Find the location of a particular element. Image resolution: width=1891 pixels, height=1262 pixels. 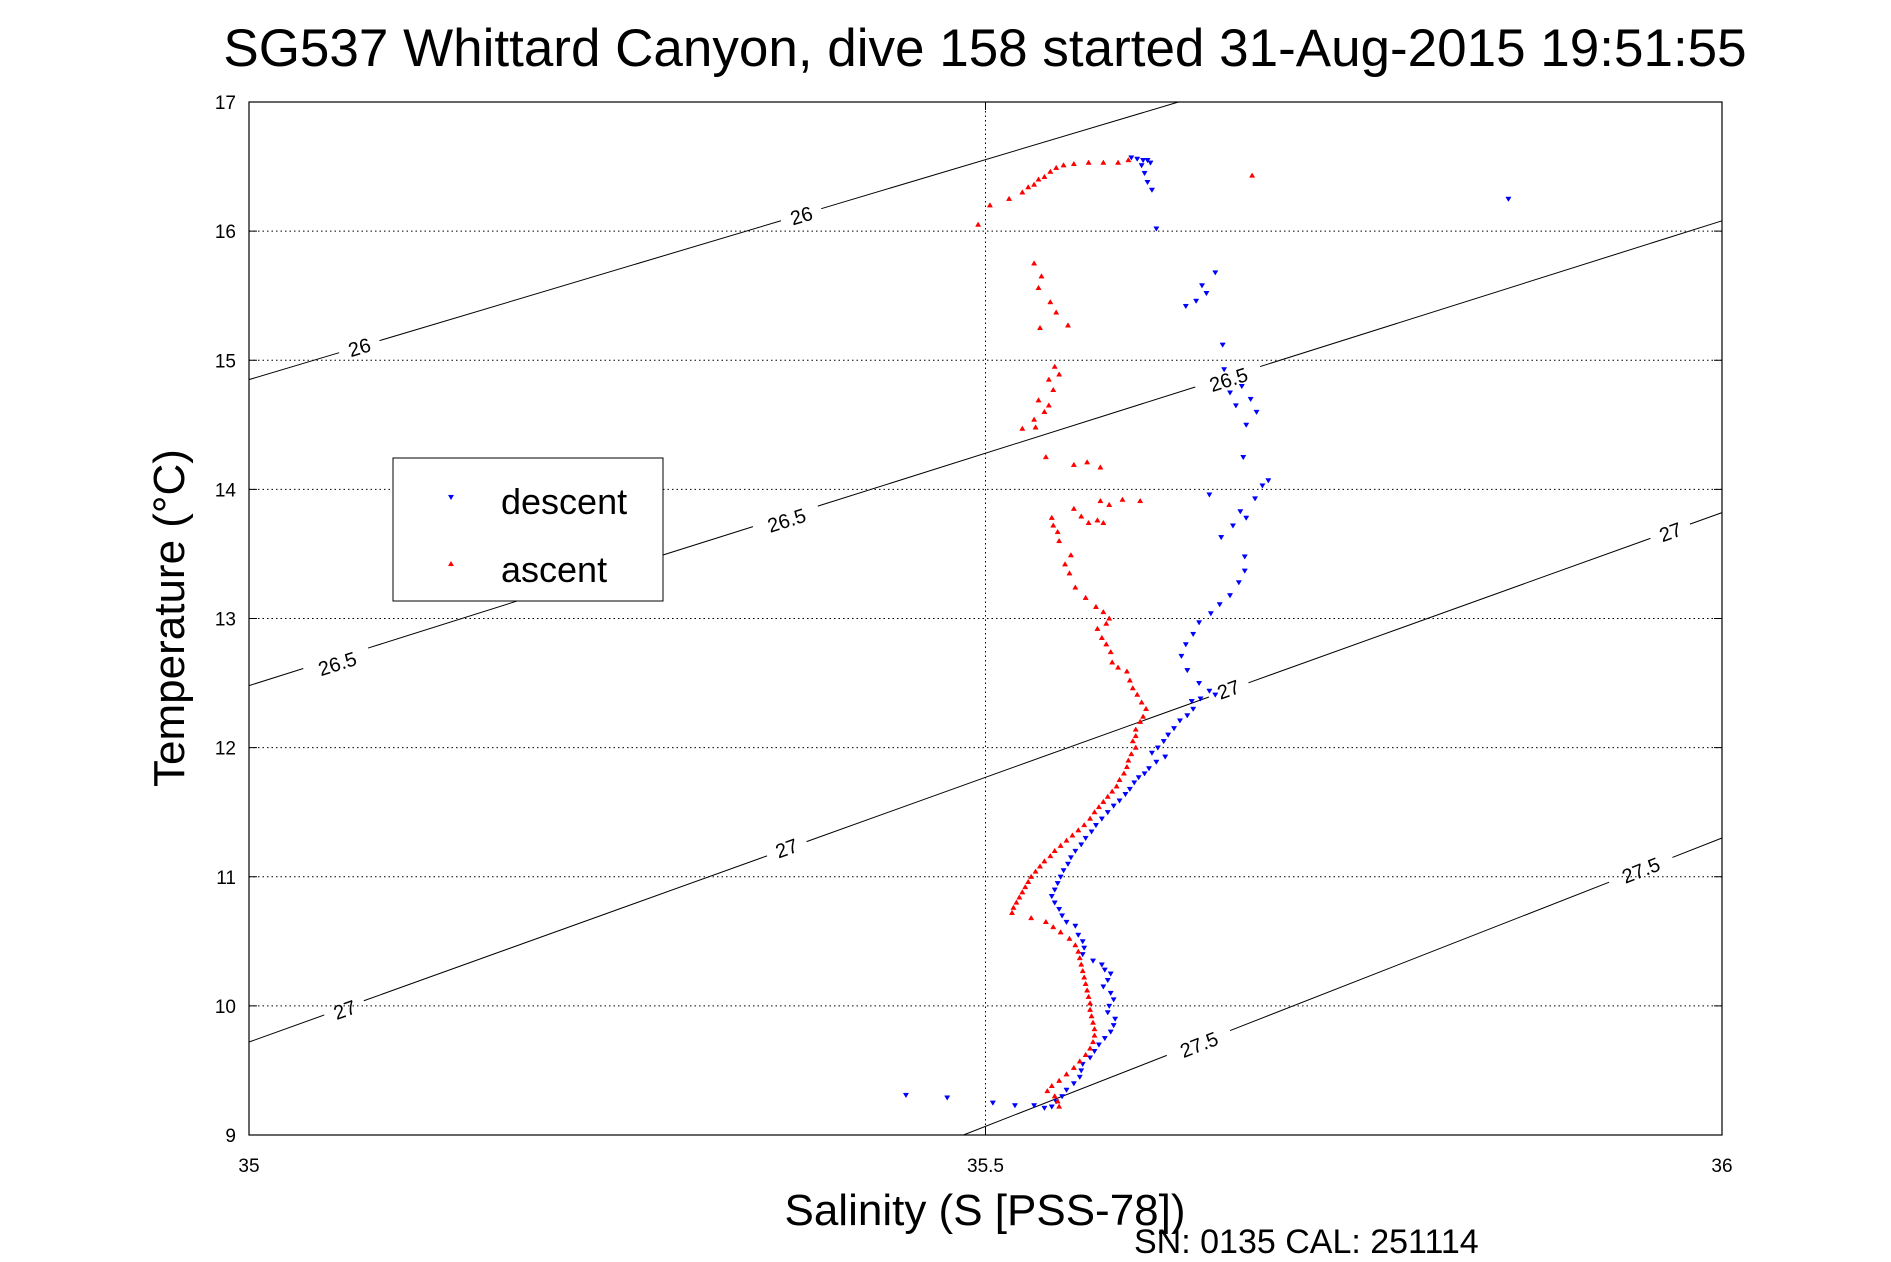

y-tick-label: 9 is located at coordinates (230, 1136).